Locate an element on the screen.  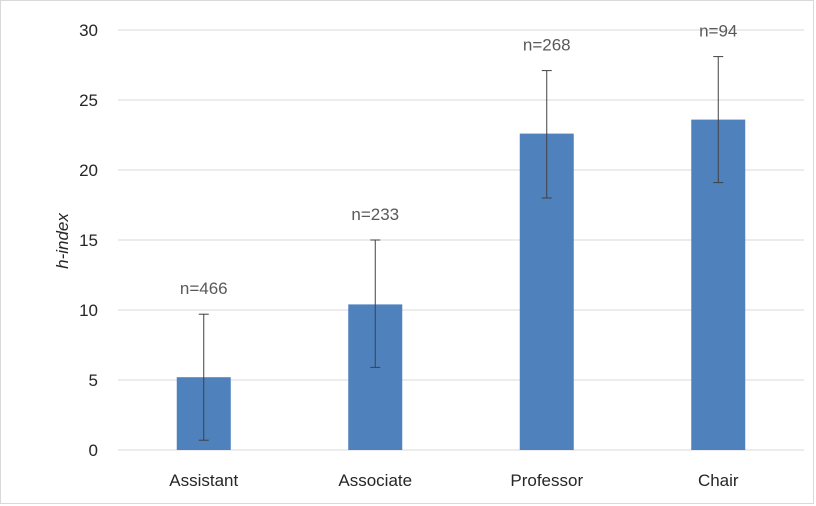
error-bar-associate is located at coordinates (375, 303).